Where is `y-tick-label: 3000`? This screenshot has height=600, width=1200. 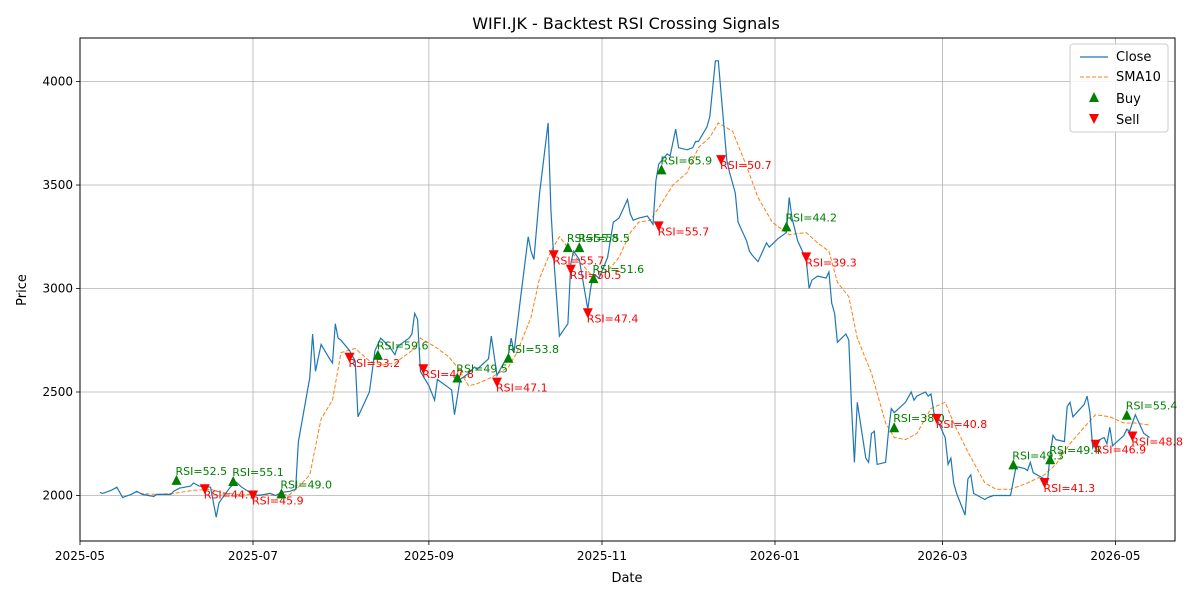
y-tick-label: 3000 is located at coordinates (57, 289).